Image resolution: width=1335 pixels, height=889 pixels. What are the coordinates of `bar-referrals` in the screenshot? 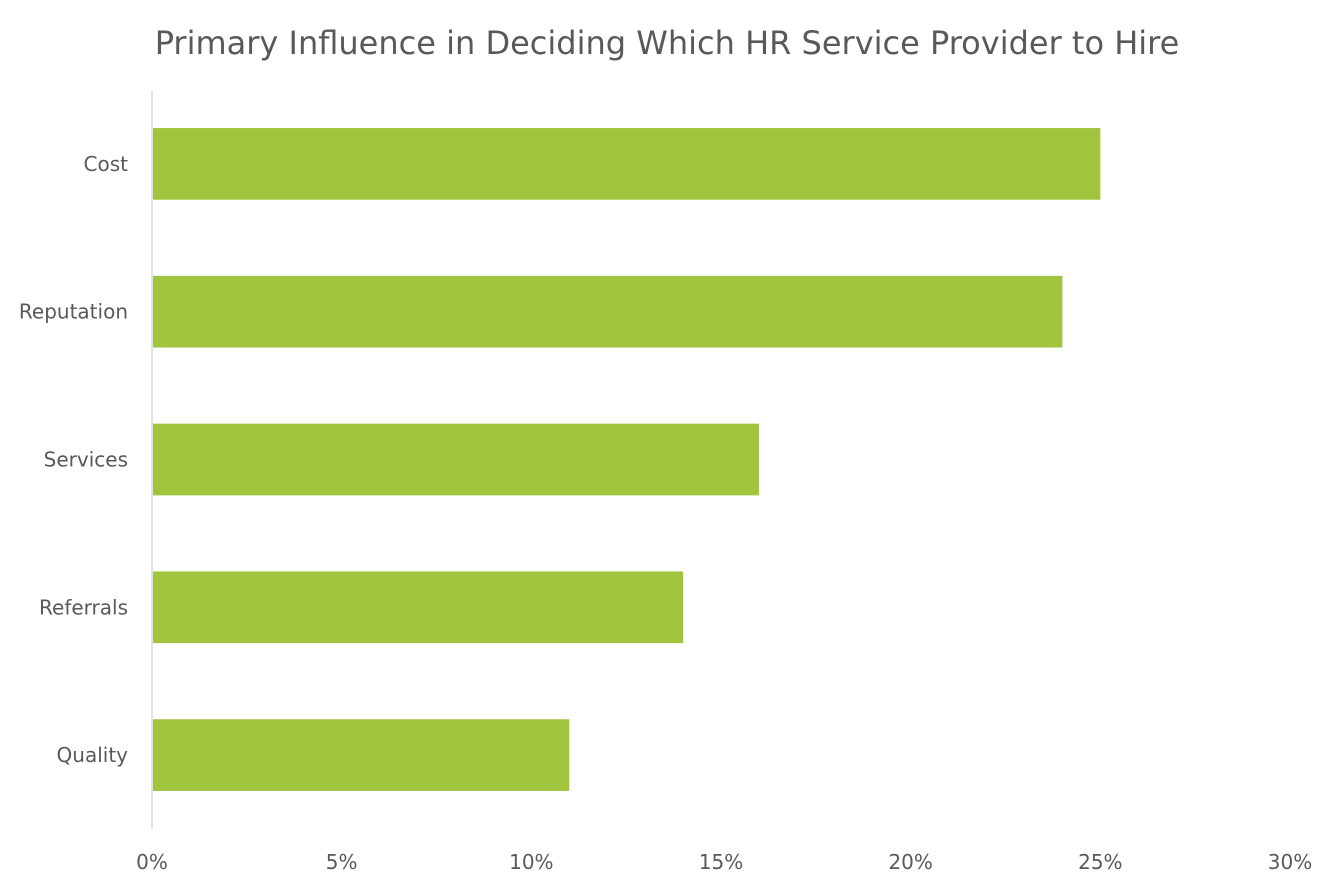 It's located at (418, 607).